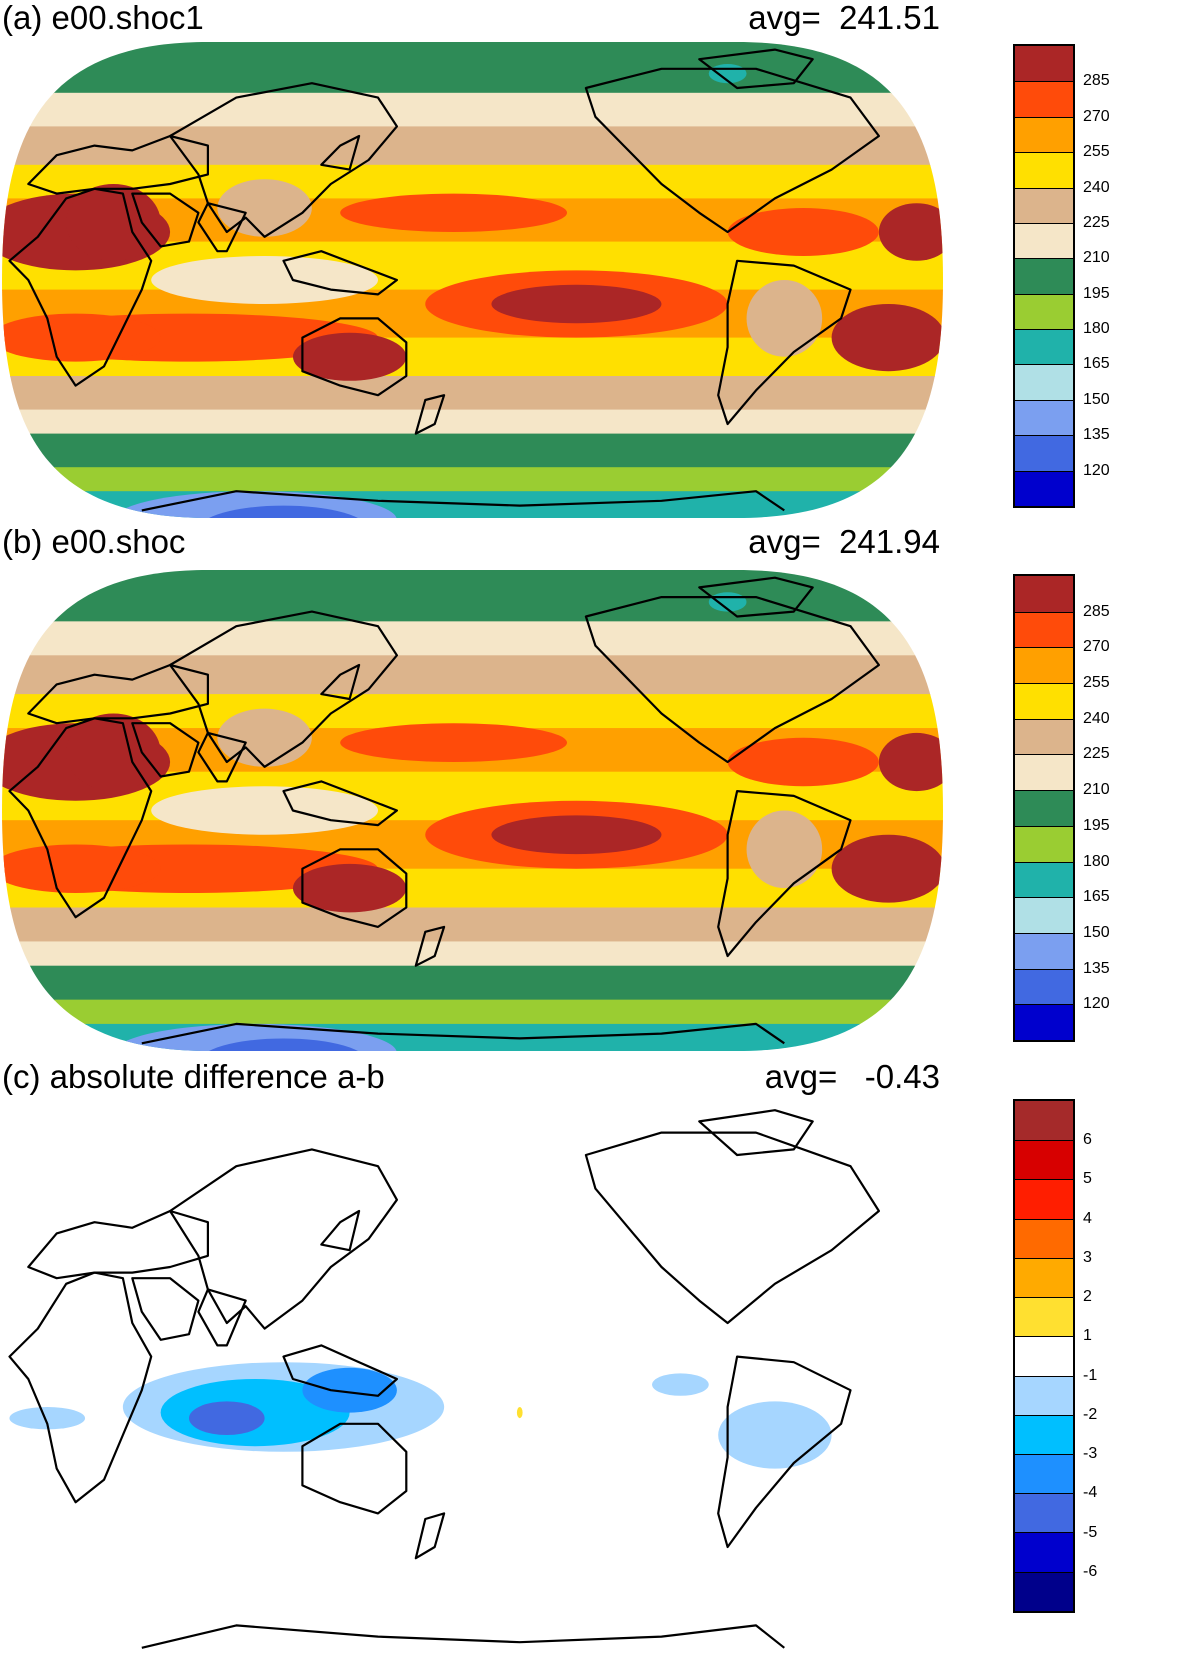  I want to click on colorbar-label: 225, so click(1096, 754).